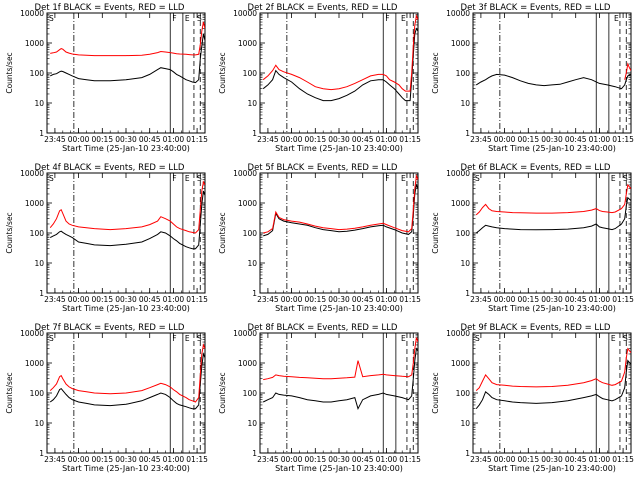  Describe the element at coordinates (323, 328) in the screenshot. I see `chart-title: Det 8f BLACK = Events, RED = LLD` at that location.